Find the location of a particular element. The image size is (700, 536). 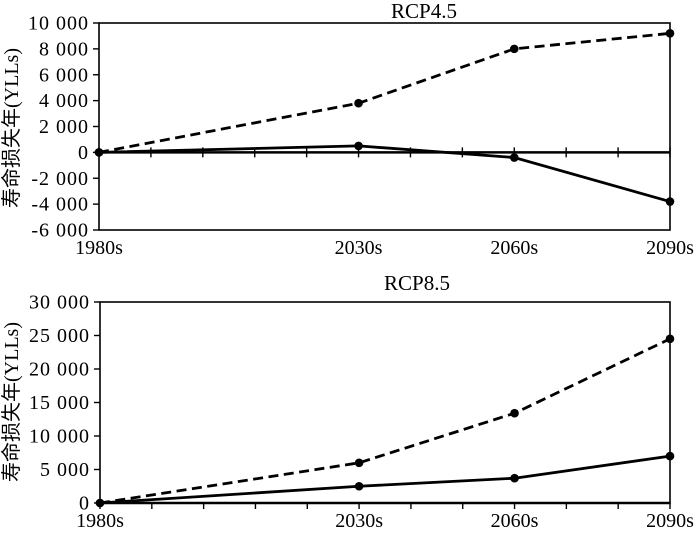

y-tick-label: -6 000 is located at coordinates (60, 231).